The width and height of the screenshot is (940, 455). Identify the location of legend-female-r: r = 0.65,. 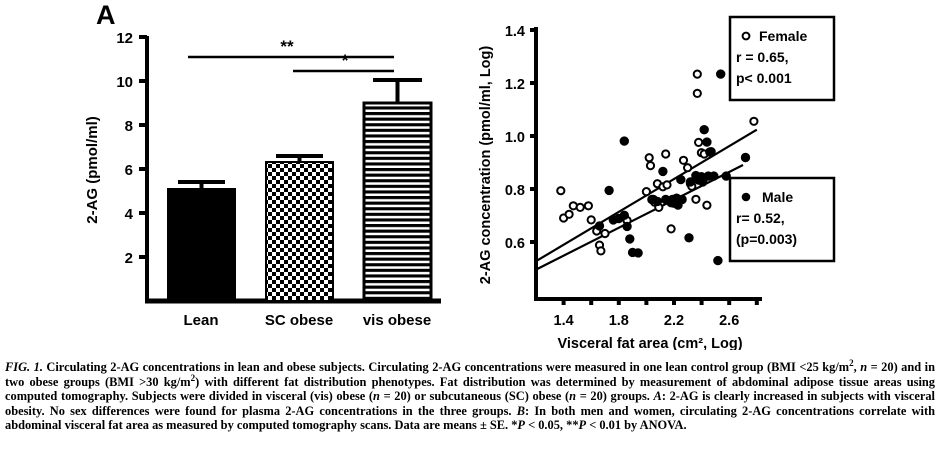
(762, 57).